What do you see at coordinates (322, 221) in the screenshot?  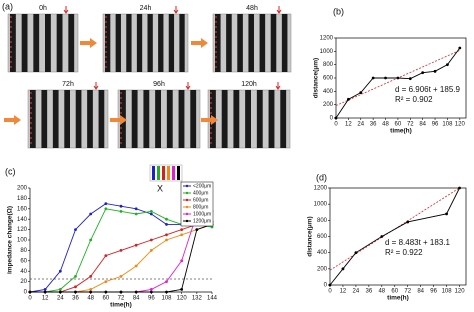 I see `y-tick-label: 800` at bounding box center [322, 221].